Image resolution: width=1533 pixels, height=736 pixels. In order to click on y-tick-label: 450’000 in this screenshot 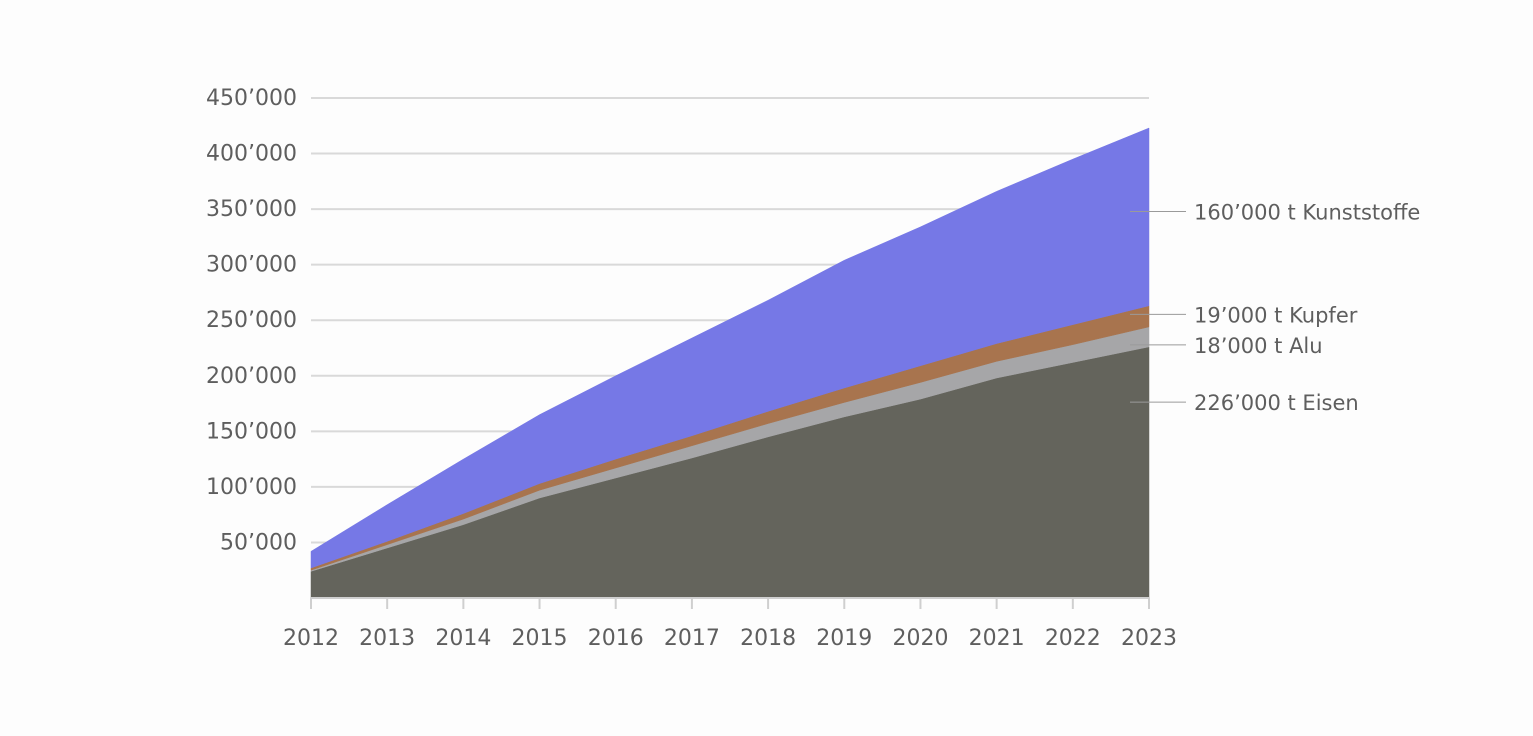, I will do `click(251, 98)`.